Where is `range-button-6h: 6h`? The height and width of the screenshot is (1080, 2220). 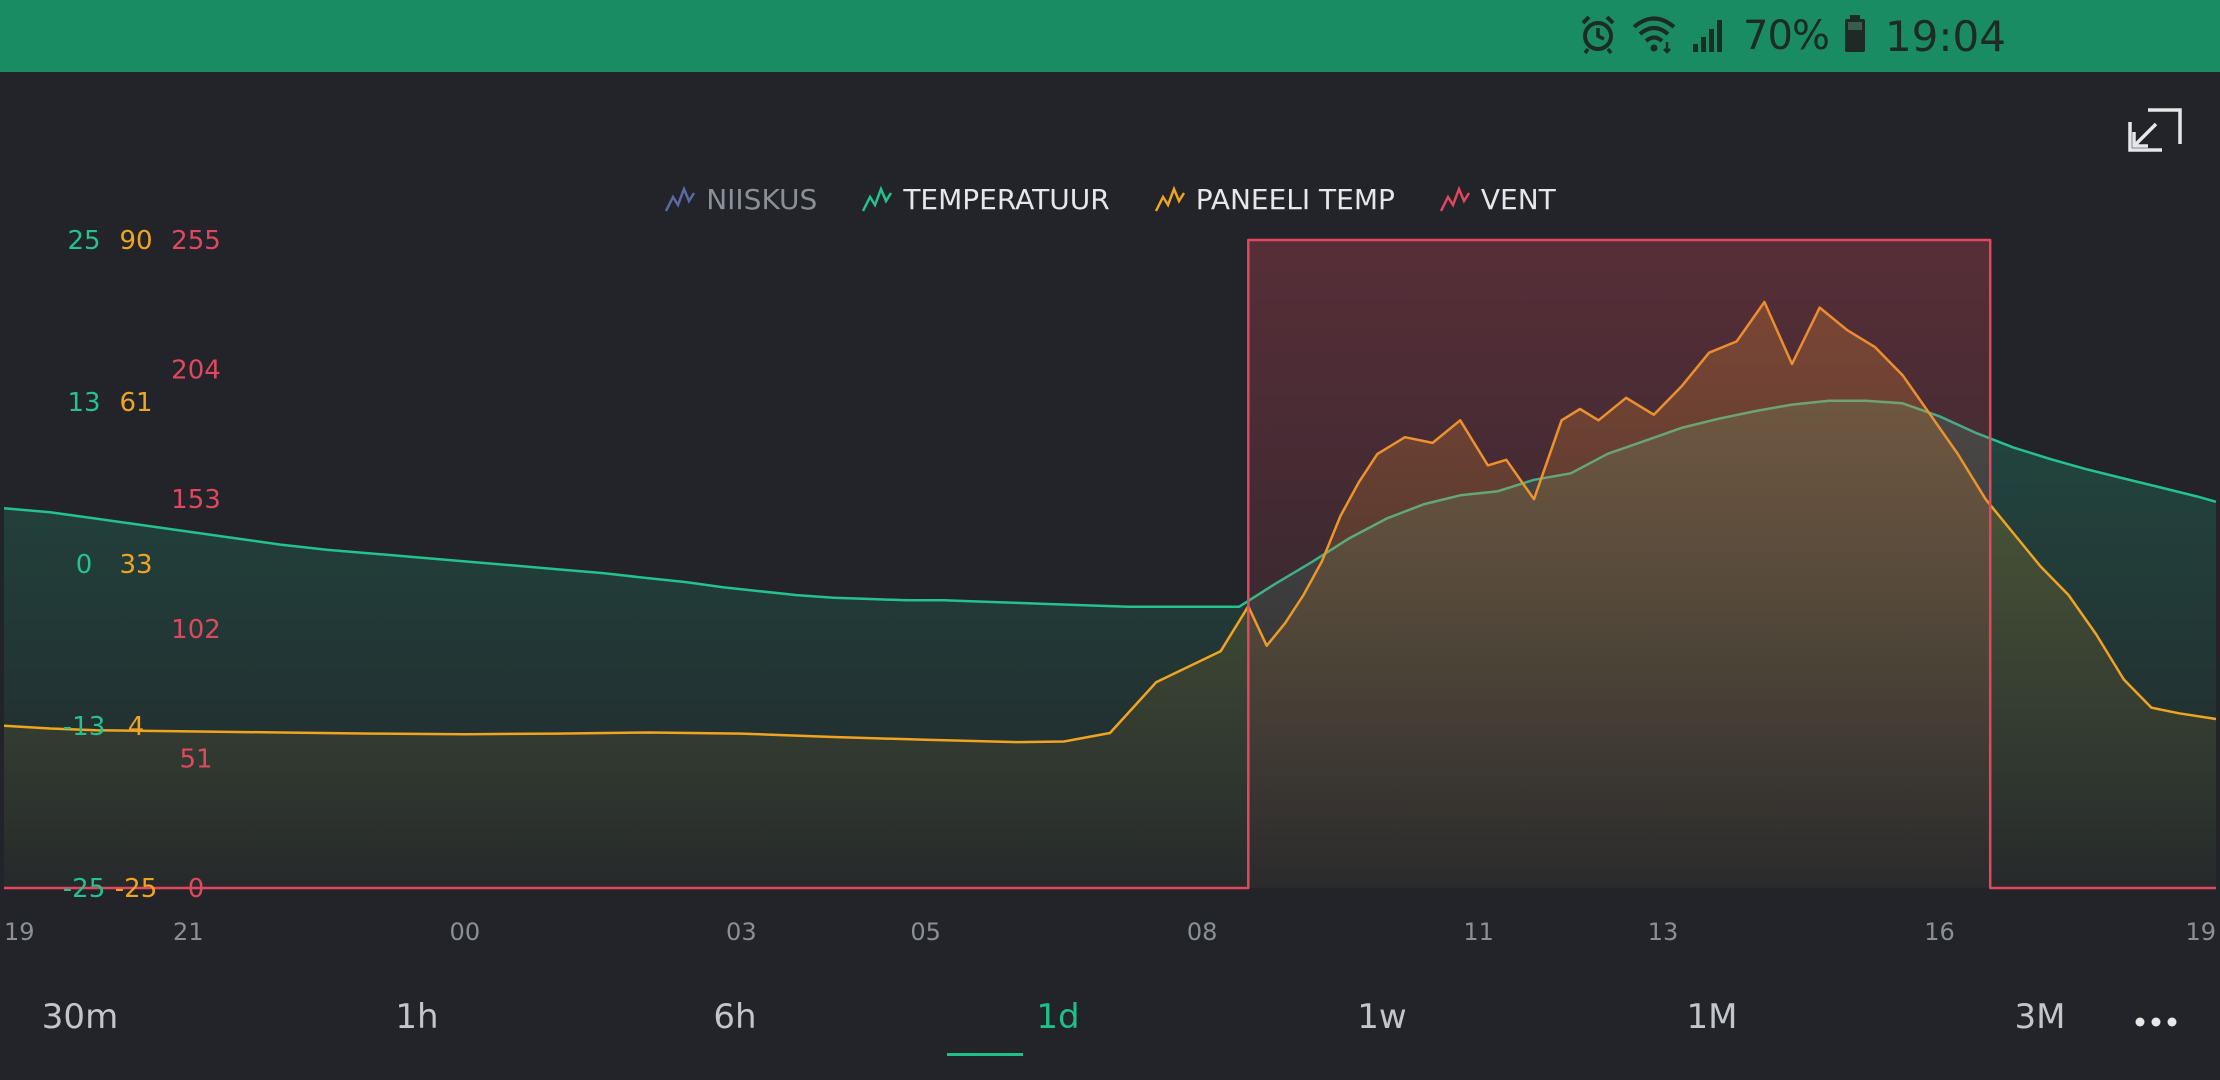
range-button-6h: 6h is located at coordinates (735, 1017).